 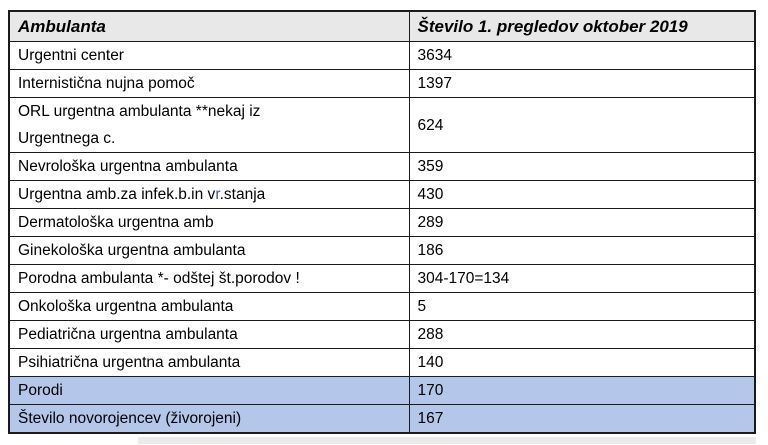 What do you see at coordinates (106, 83) in the screenshot?
I see `ambulanta-label: Internistična nujna pomoč` at bounding box center [106, 83].